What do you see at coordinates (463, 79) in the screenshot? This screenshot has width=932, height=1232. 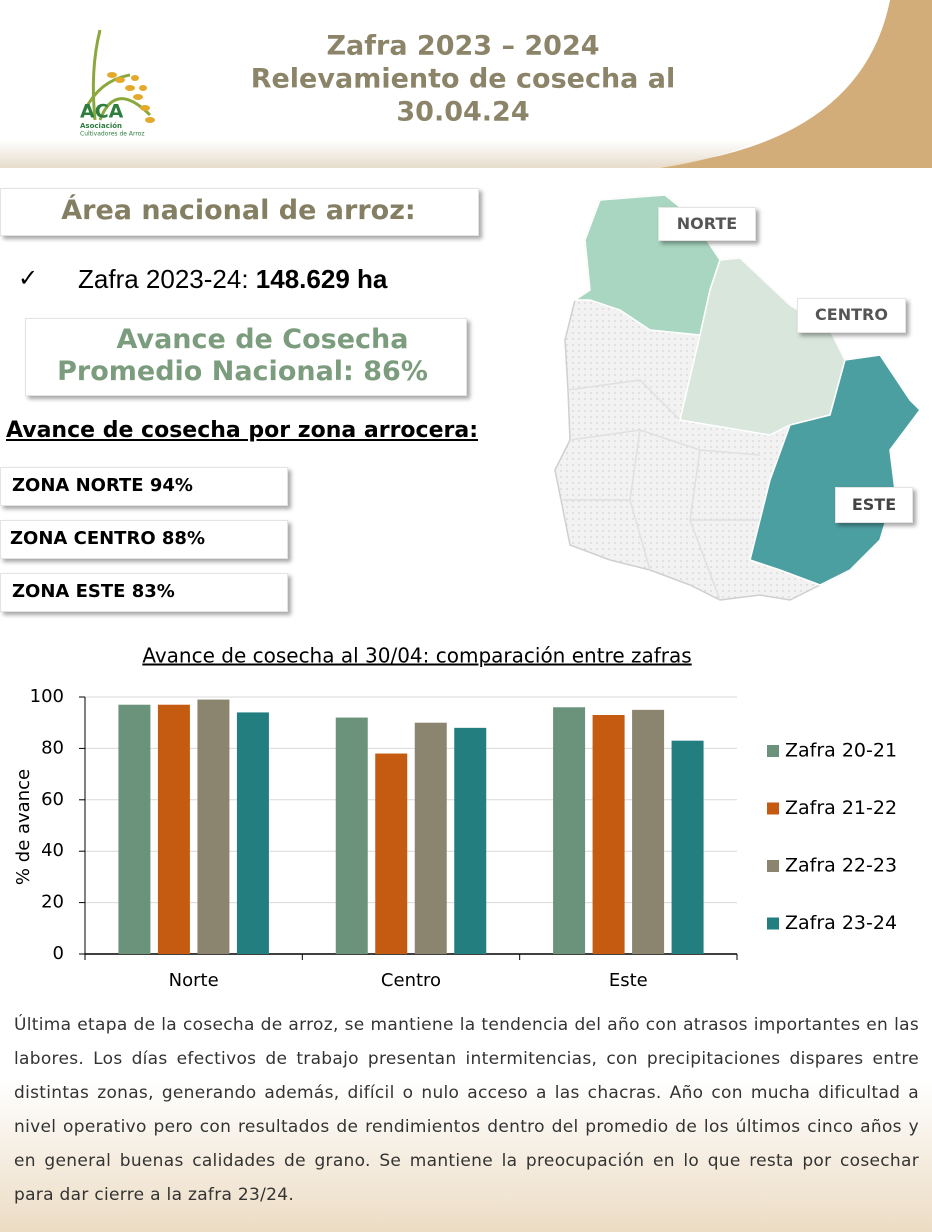 I see `title-line: Relevamiento de cosecha al` at bounding box center [463, 79].